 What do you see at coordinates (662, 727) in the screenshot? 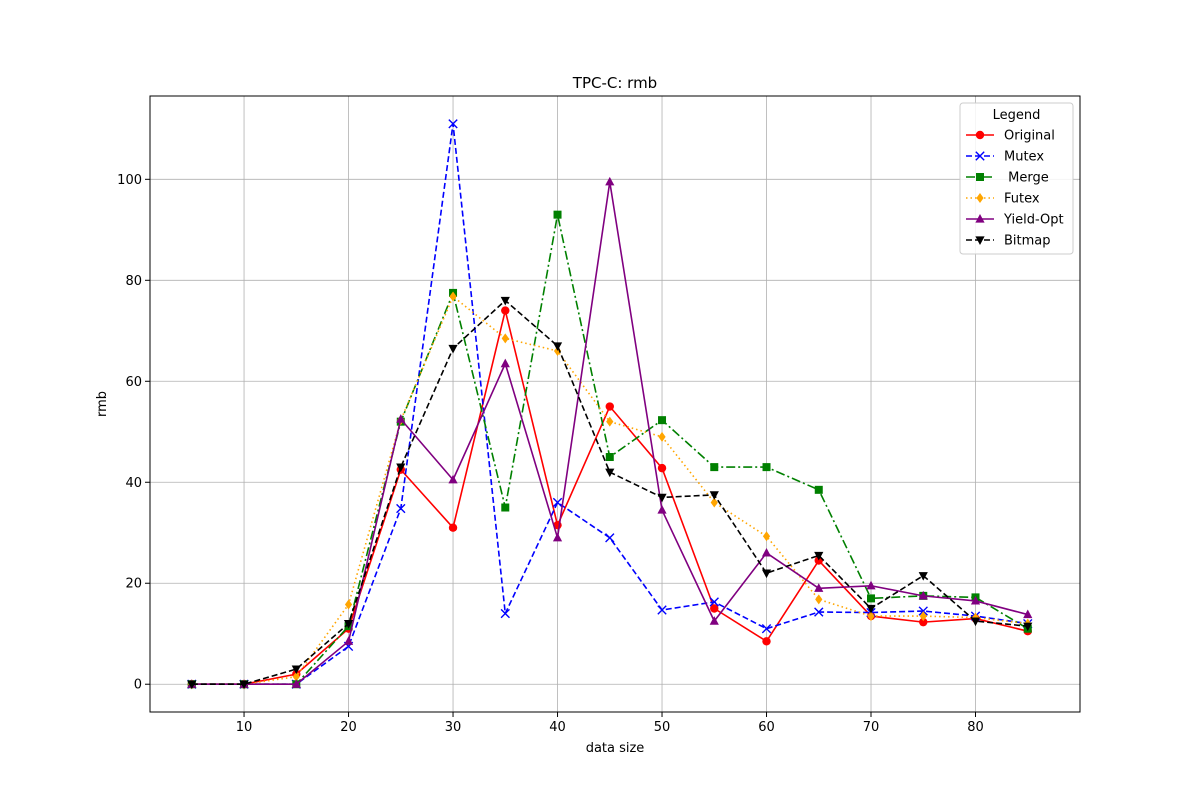
I see `x-tick-label: 50` at bounding box center [662, 727].